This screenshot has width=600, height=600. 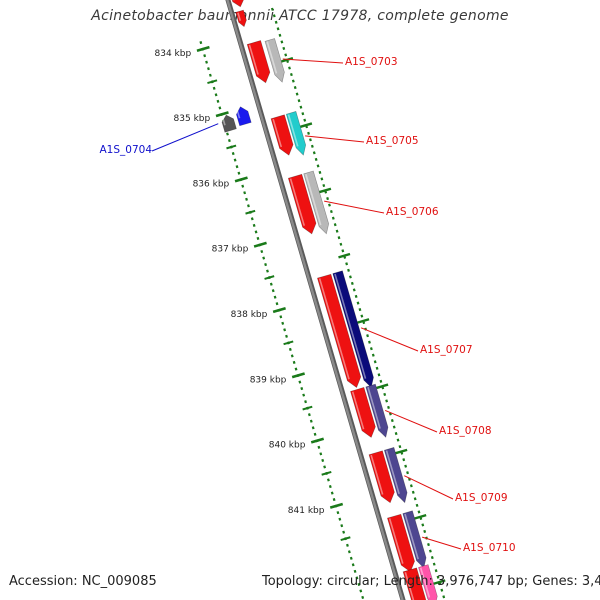 I want to click on gene-label-a1s-0709: A1S_0709, so click(x=456, y=489).